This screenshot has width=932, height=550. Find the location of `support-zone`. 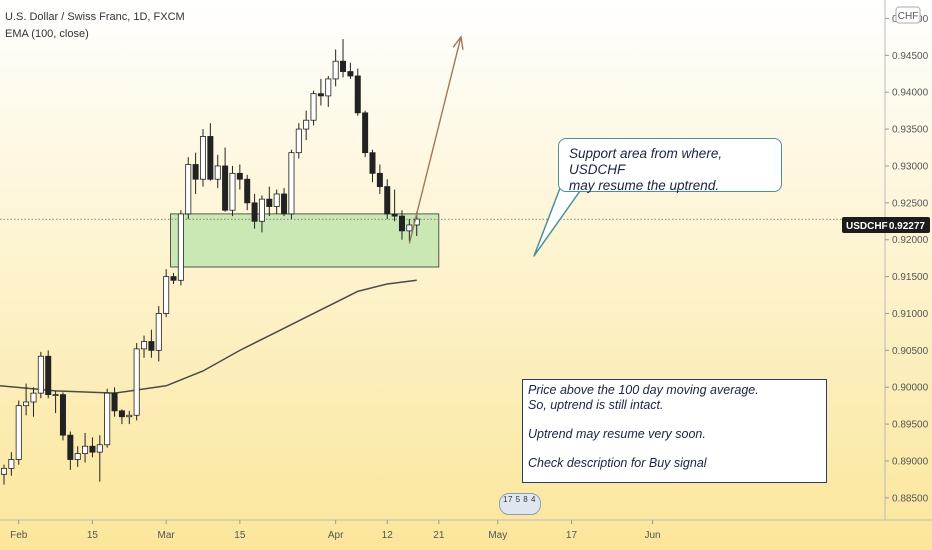

support-zone is located at coordinates (305, 240).